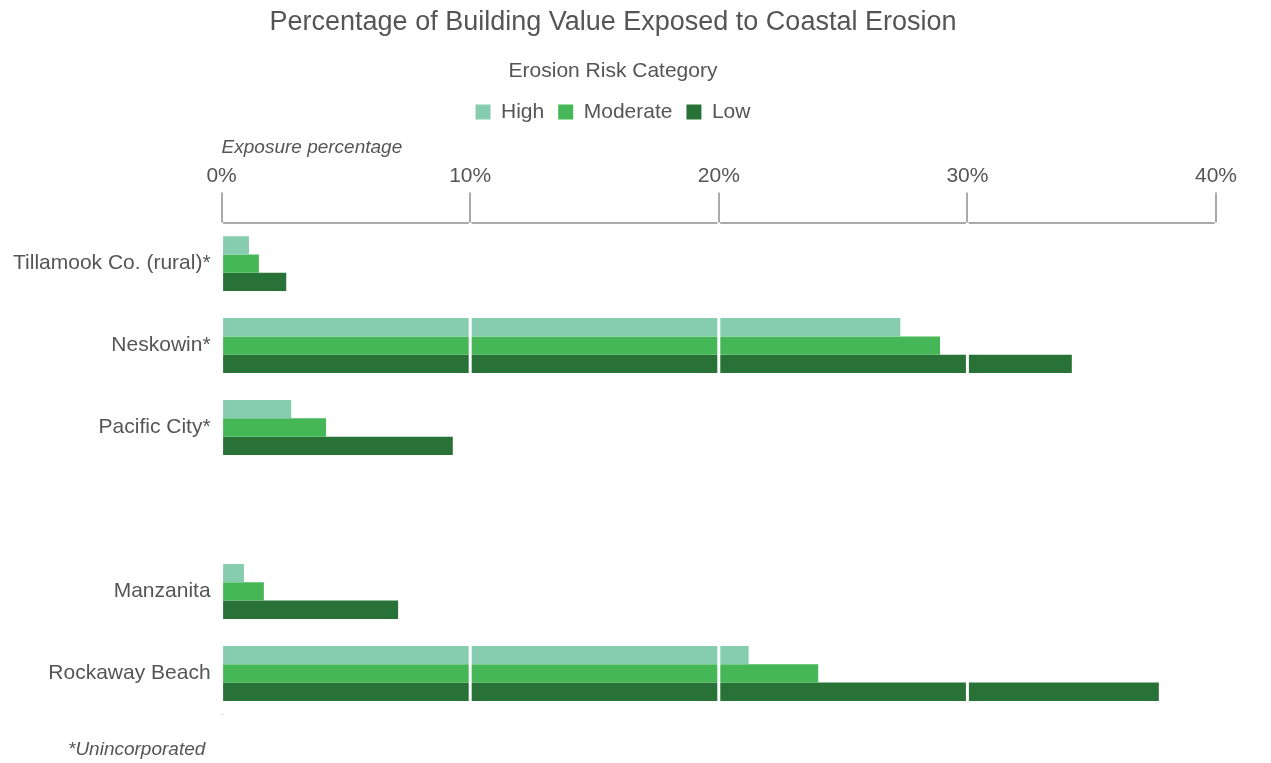 This screenshot has width=1271, height=763. I want to click on text: *Unincorporated, so click(137, 749).